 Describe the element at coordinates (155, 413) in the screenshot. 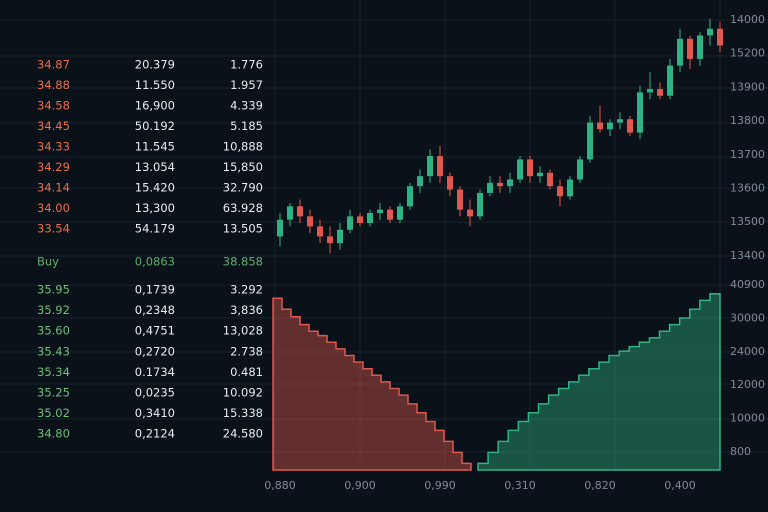

I see `size: 0,3410` at that location.